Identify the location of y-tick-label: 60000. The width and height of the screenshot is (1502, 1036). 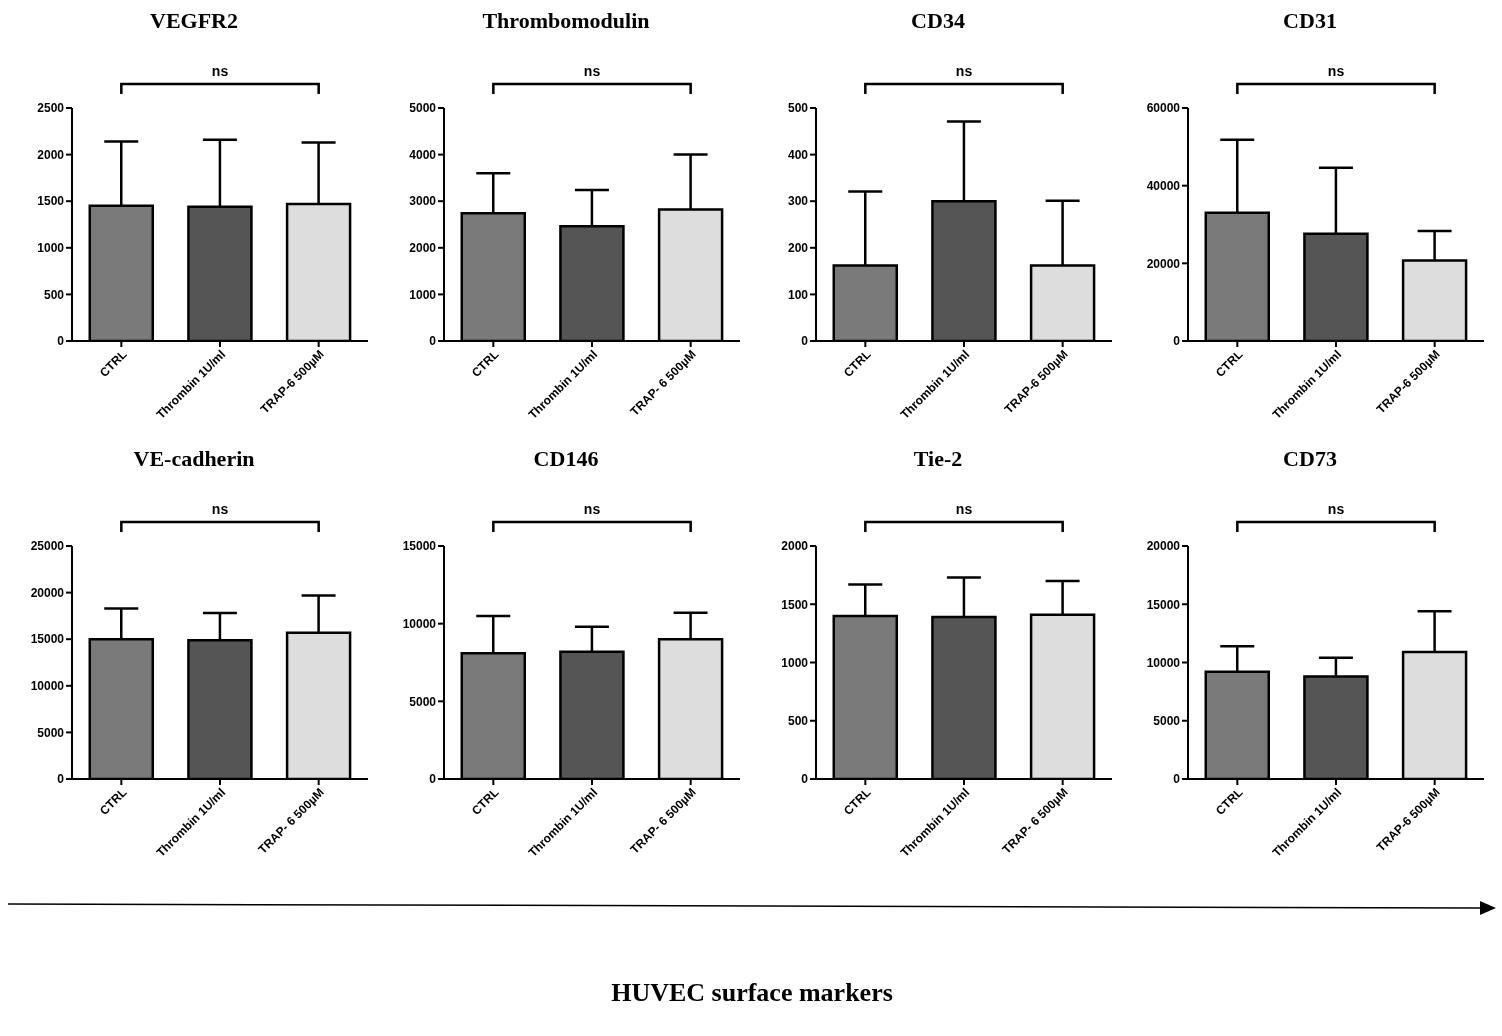
(1163, 108).